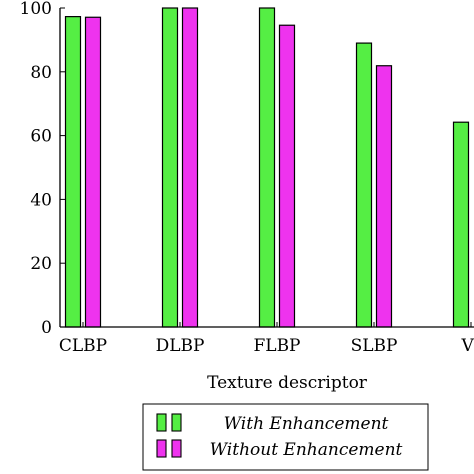 The image size is (474, 474). I want to click on x-tick-label-dlbp: DLBP, so click(180, 346).